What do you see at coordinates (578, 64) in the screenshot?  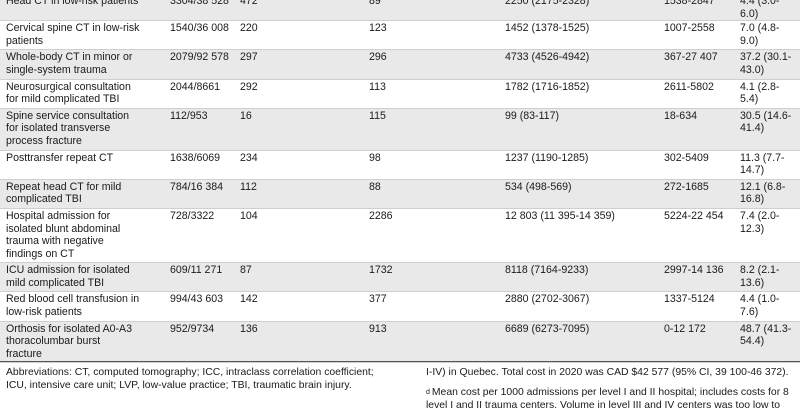 I see `table-cell: 4733 (4526-4942)` at bounding box center [578, 64].